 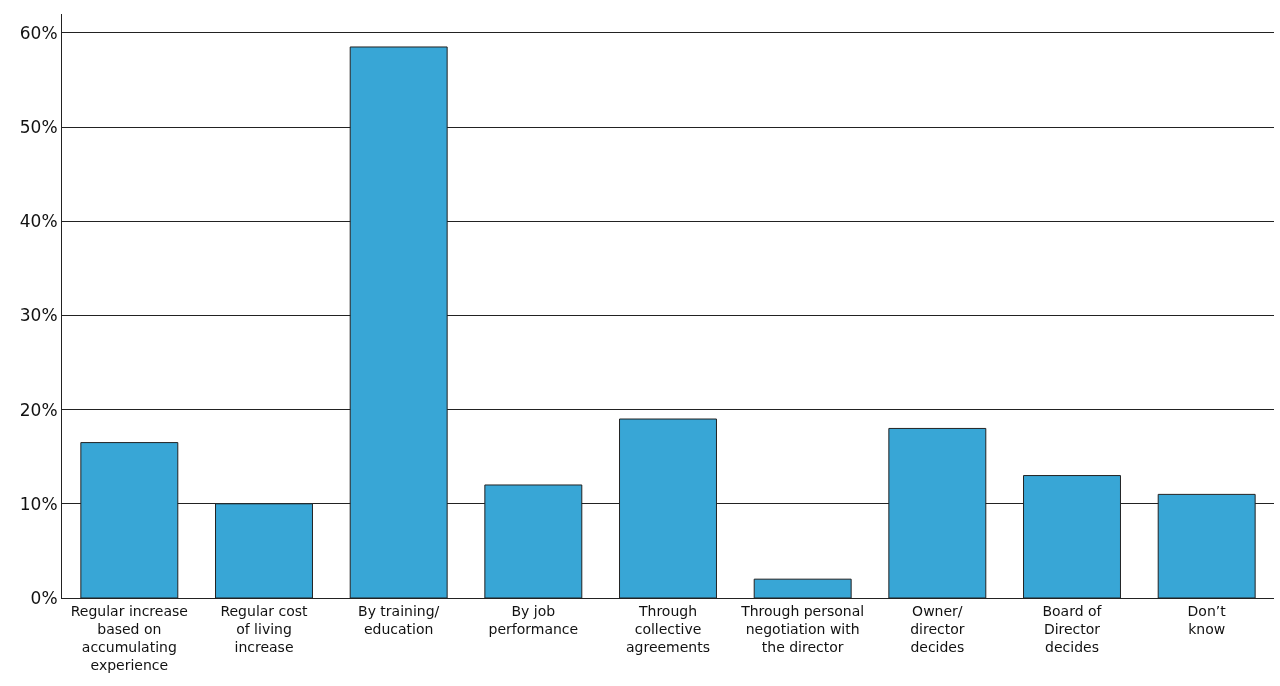 I want to click on y-tick-label: 50%, so click(x=38, y=126).